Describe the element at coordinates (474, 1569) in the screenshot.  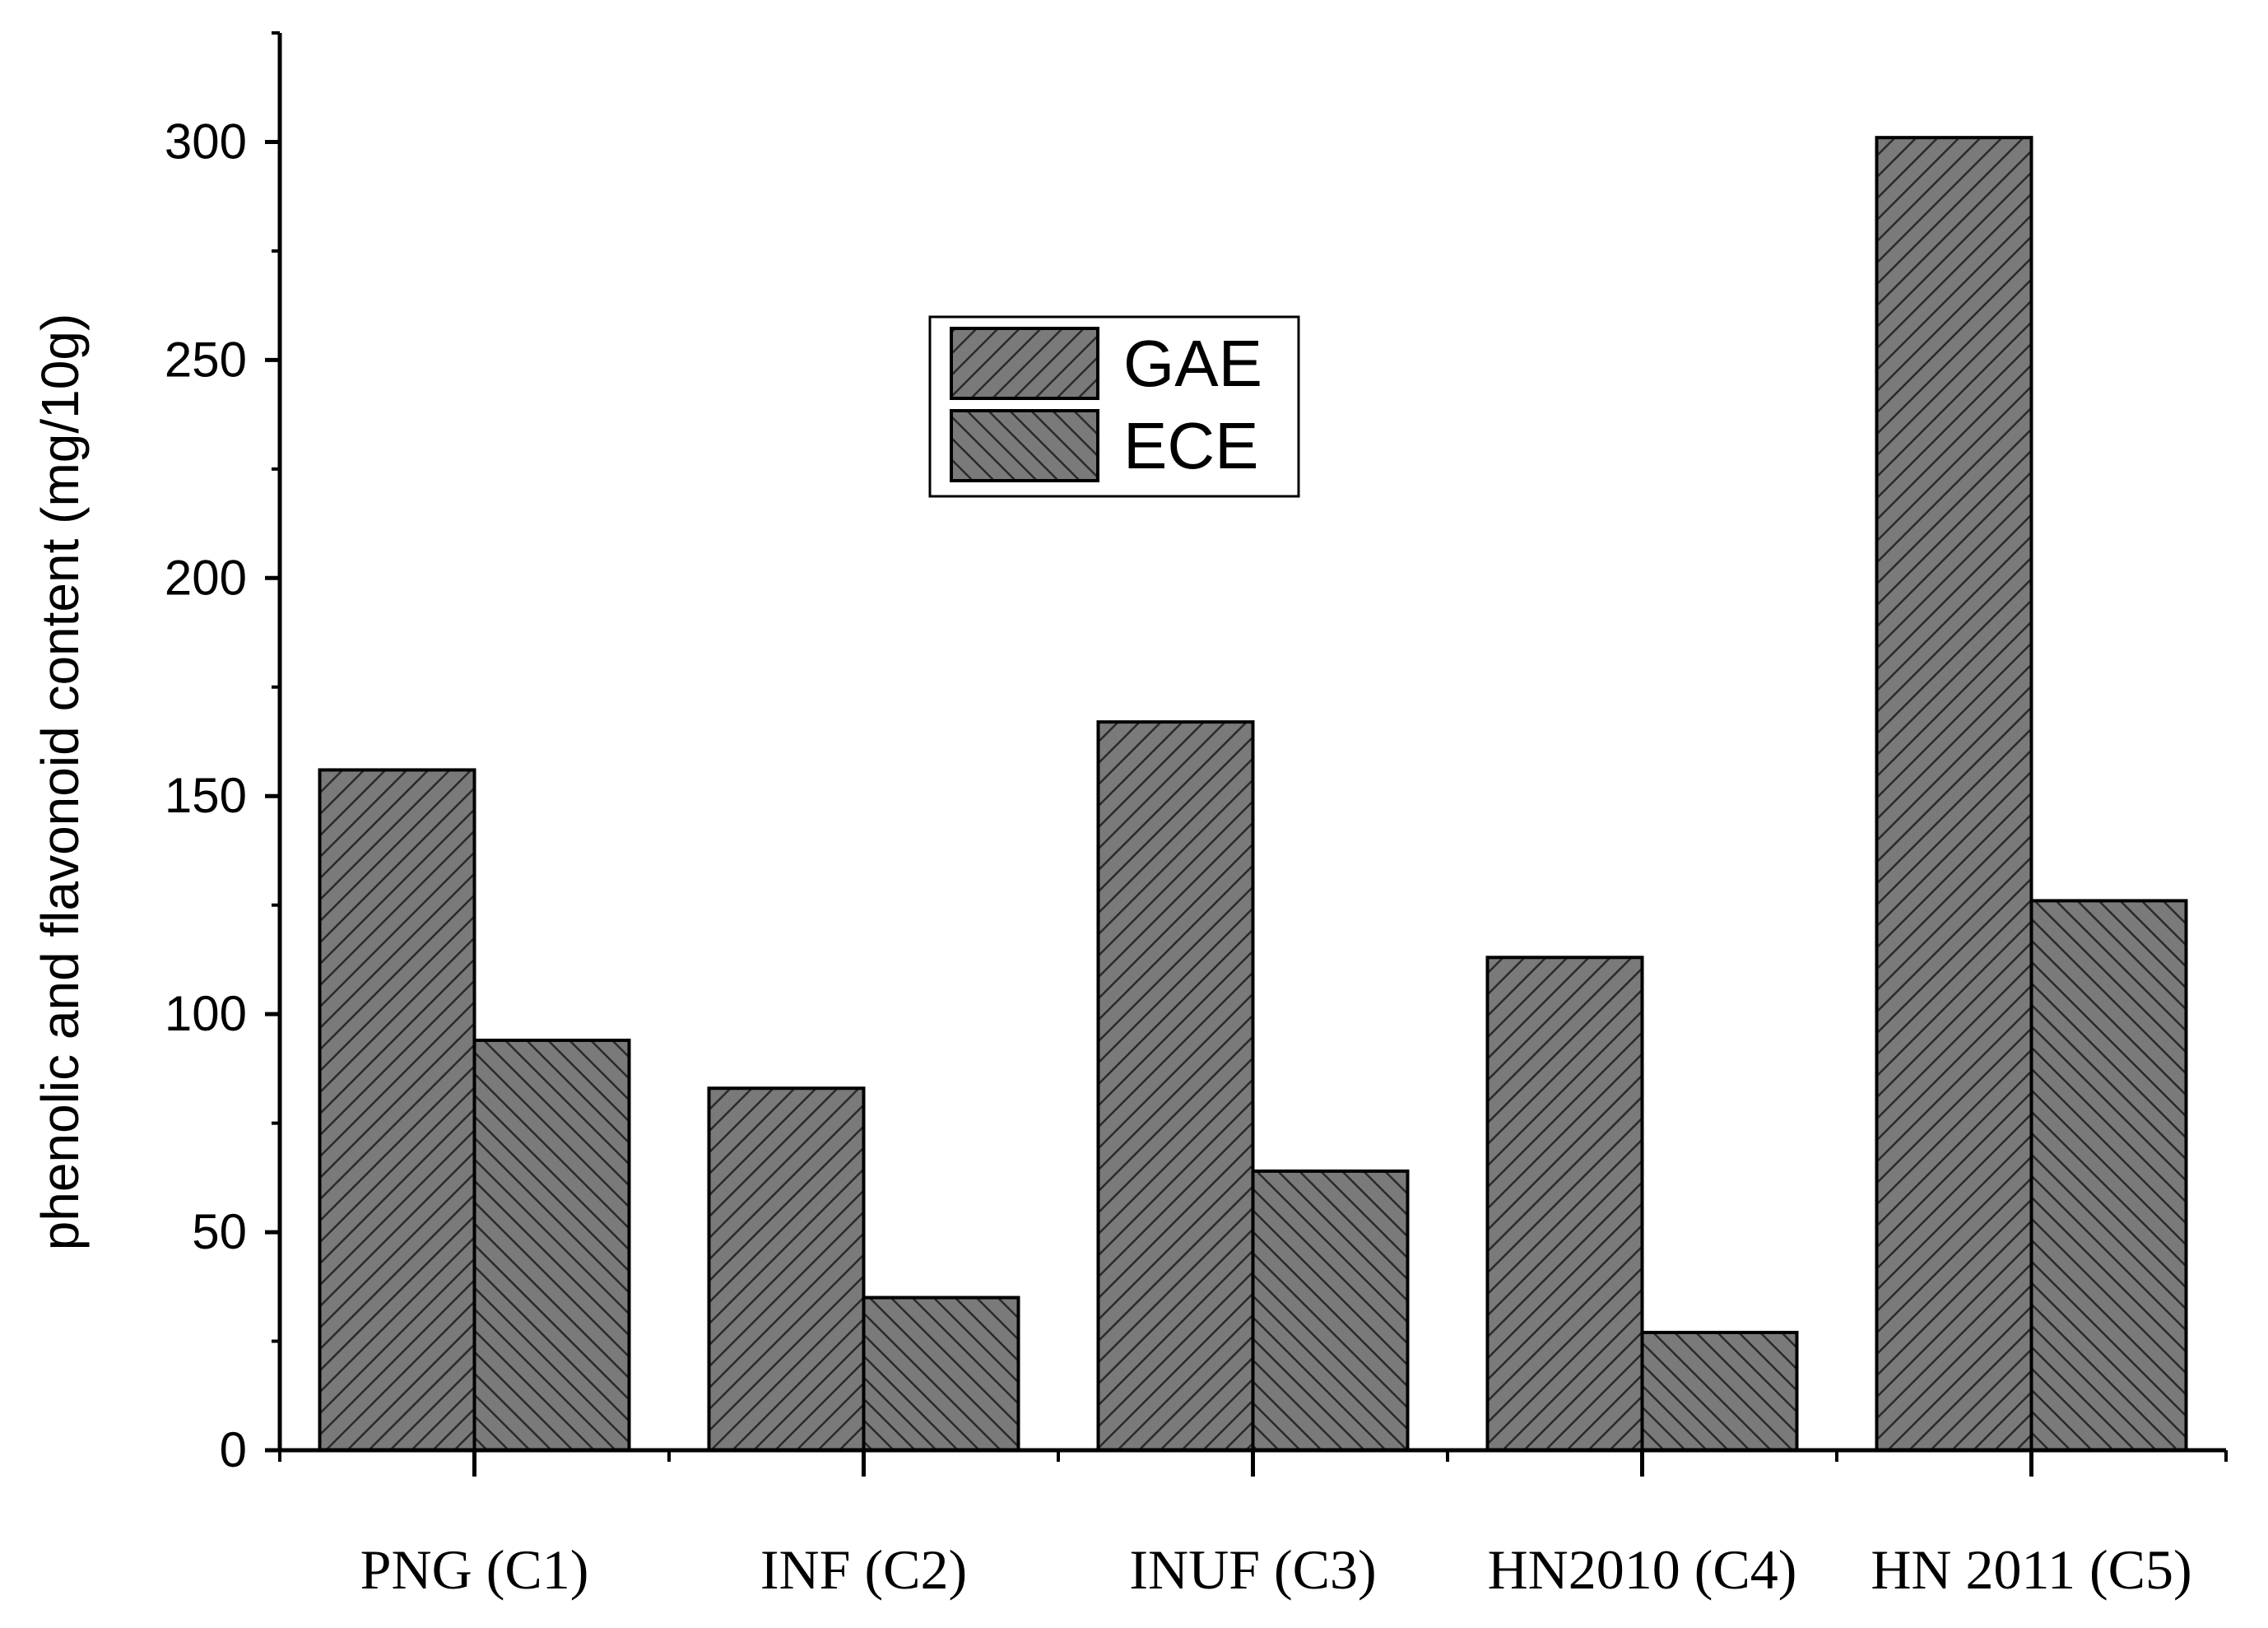
I see `x-tick-label: PNG (C1)` at that location.